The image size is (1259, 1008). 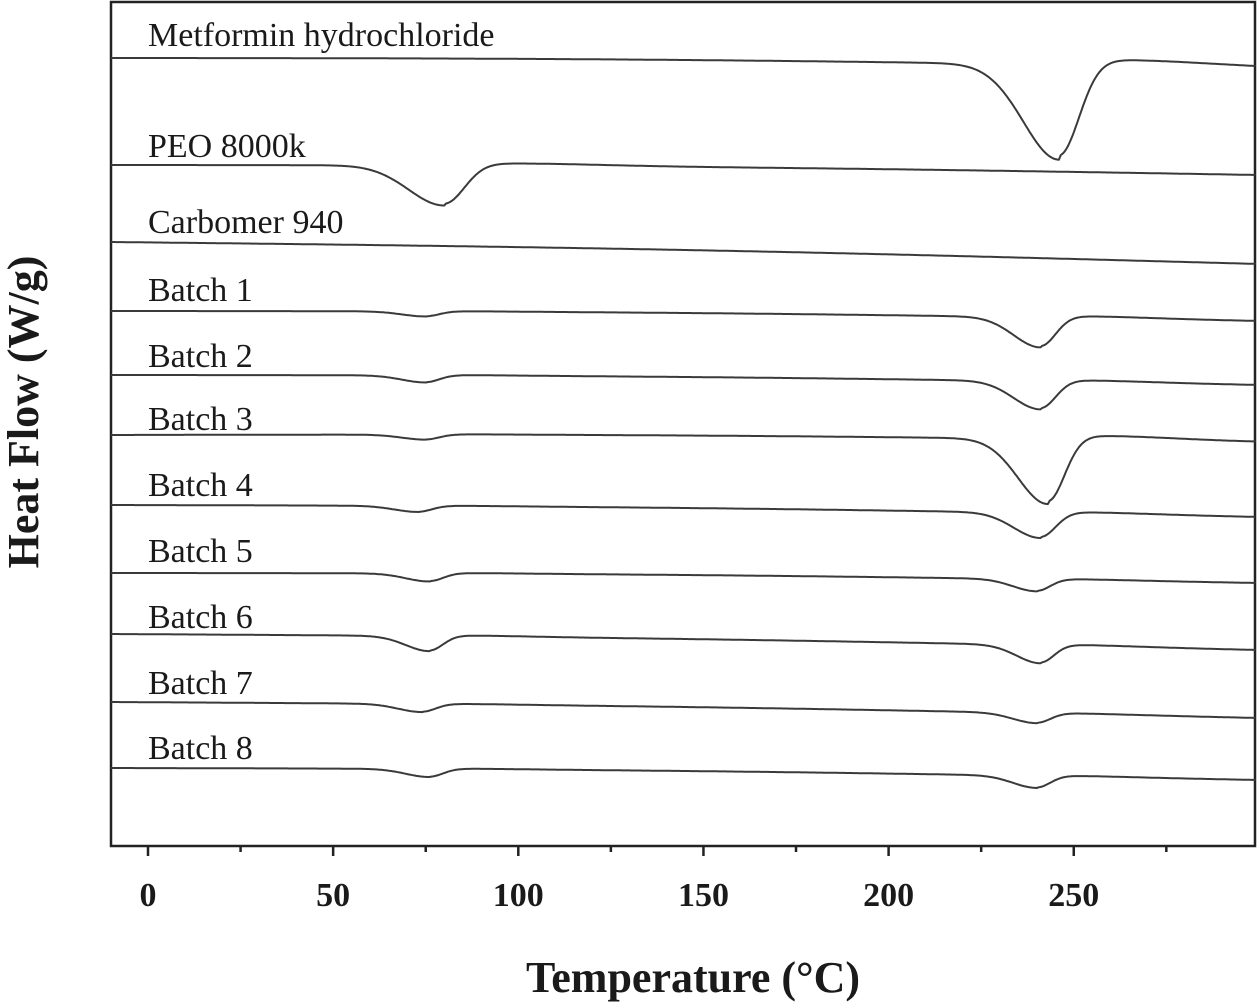 I want to click on x-tick-label: 200, so click(x=888, y=895).